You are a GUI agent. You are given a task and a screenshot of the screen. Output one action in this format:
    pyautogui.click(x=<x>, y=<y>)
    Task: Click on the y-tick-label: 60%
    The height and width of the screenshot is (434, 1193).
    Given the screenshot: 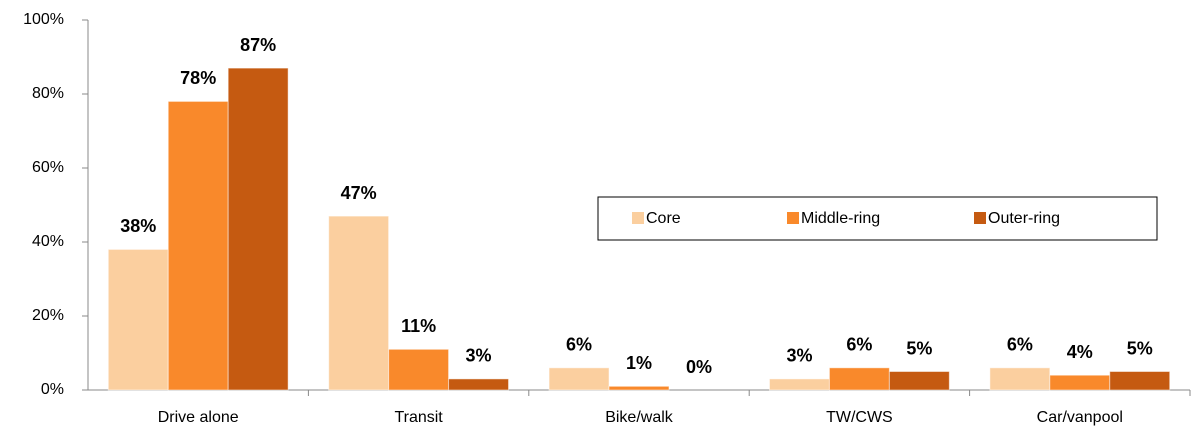 What is the action you would take?
    pyautogui.click(x=48, y=167)
    